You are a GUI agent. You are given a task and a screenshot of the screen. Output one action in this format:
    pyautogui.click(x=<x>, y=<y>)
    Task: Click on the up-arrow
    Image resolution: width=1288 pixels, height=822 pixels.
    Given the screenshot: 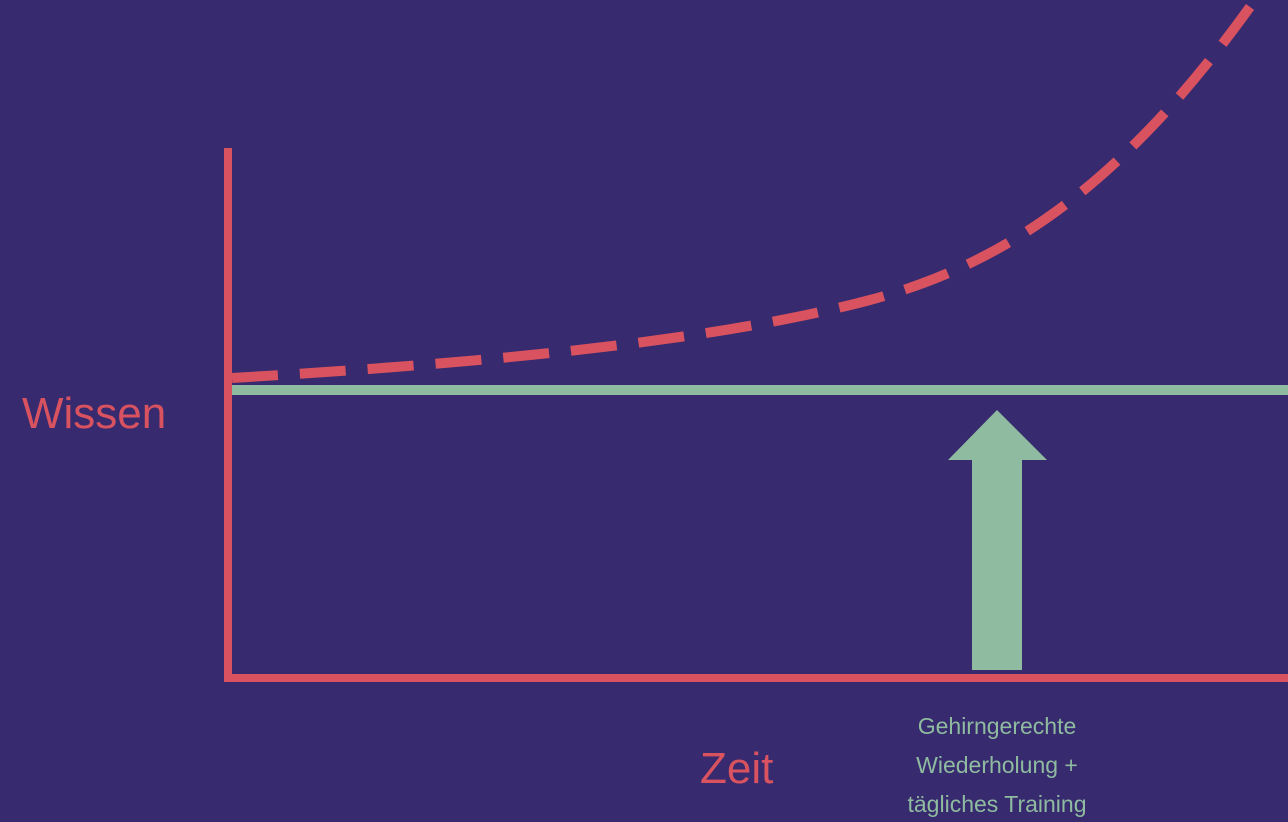 What is the action you would take?
    pyautogui.click(x=997, y=540)
    